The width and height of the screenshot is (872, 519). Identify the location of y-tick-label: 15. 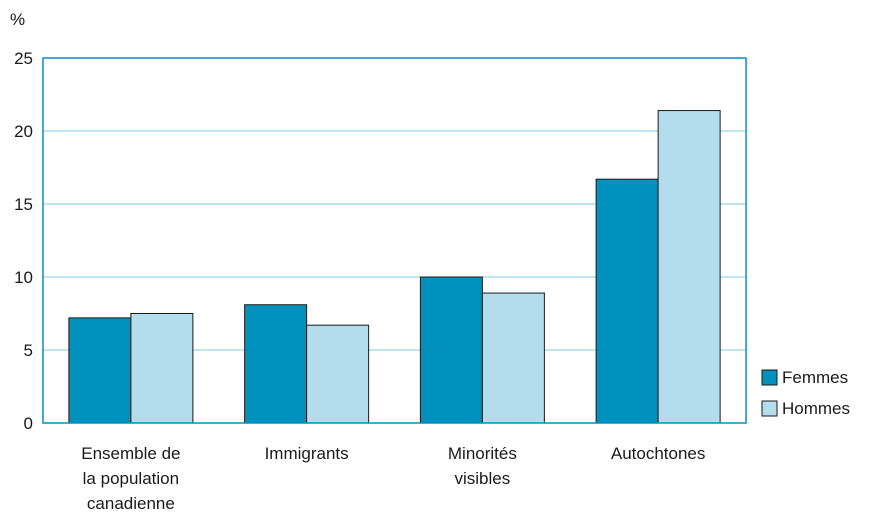
(23, 204).